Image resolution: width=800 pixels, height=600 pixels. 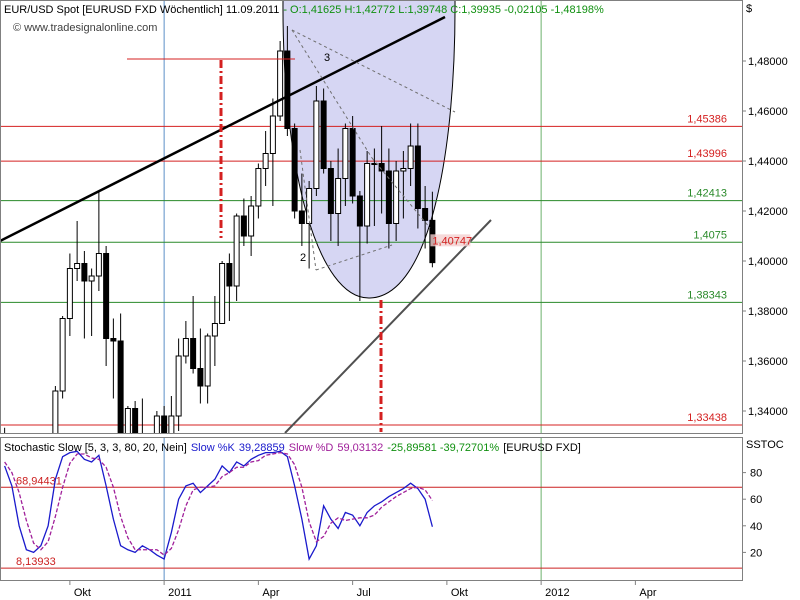 I want to click on legend-d: Slow %D, so click(x=311, y=448).